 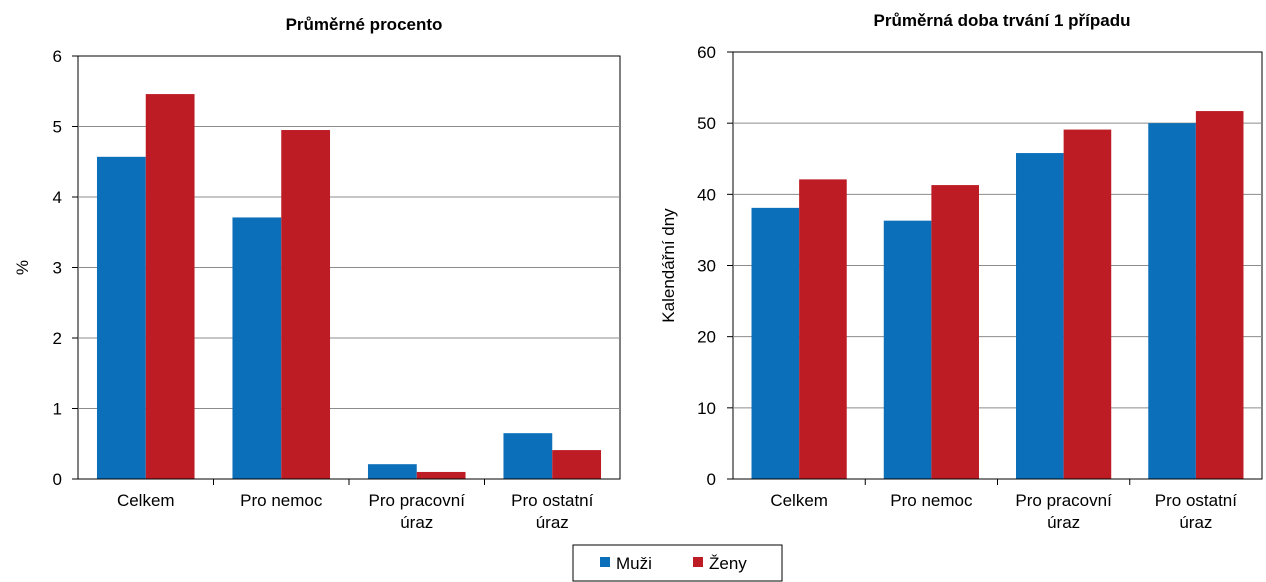 What do you see at coordinates (677, 563) in the screenshot?
I see `legend: Muži Ženy` at bounding box center [677, 563].